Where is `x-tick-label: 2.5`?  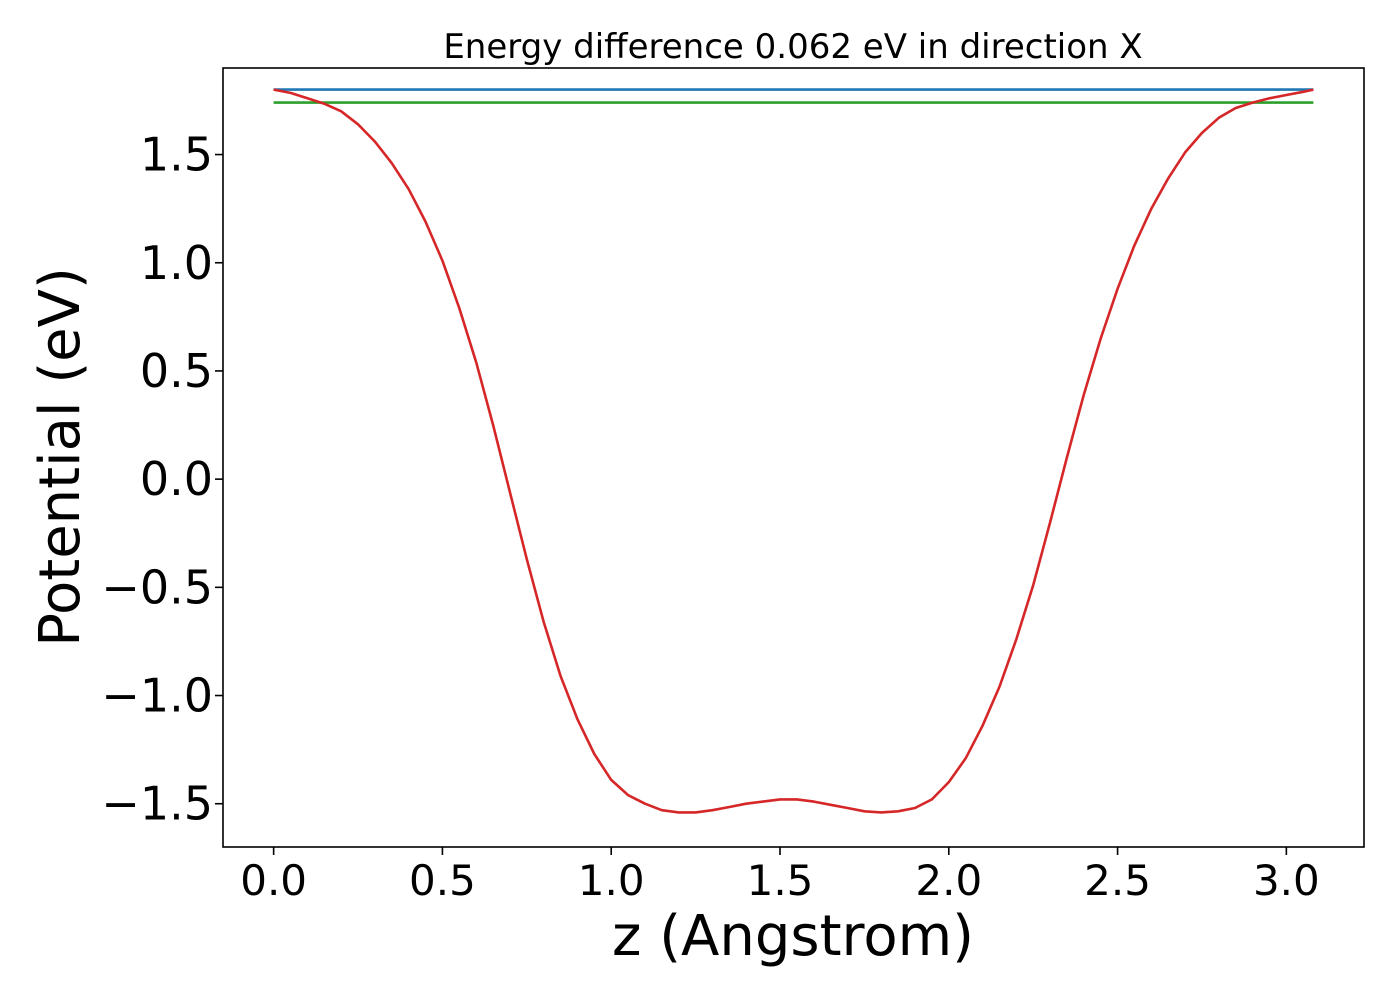
x-tick-label: 2.5 is located at coordinates (1117, 880).